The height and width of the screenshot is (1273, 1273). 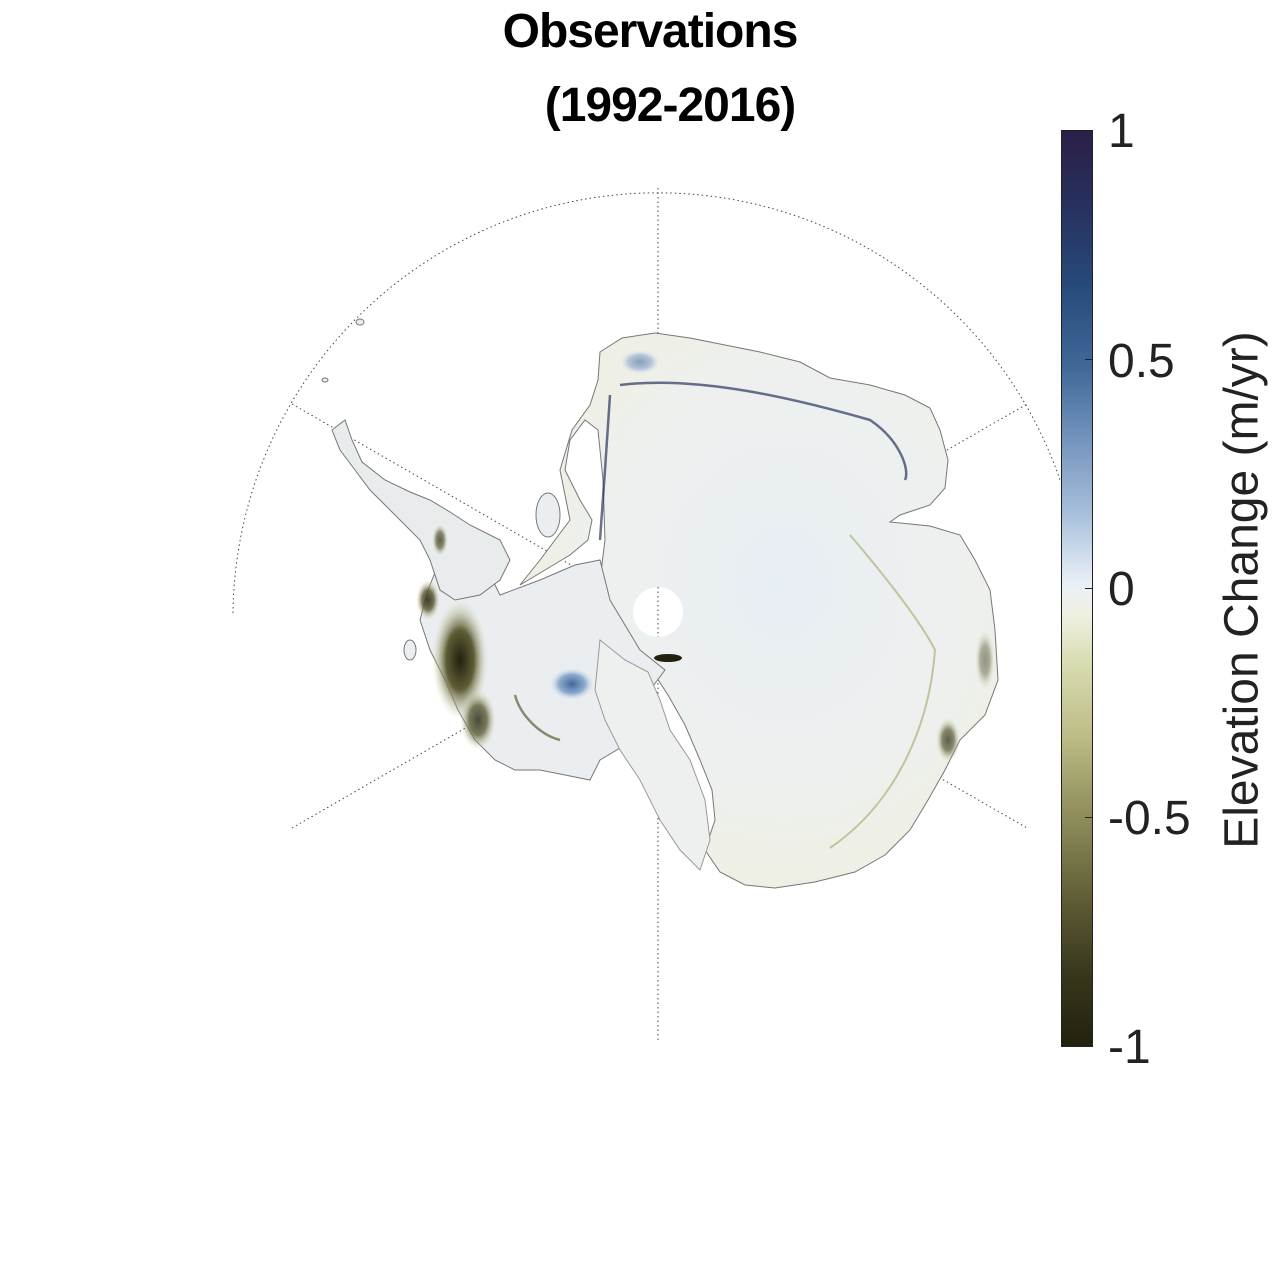 What do you see at coordinates (1149, 818) in the screenshot?
I see `colorbar-tick-label: -0.5` at bounding box center [1149, 818].